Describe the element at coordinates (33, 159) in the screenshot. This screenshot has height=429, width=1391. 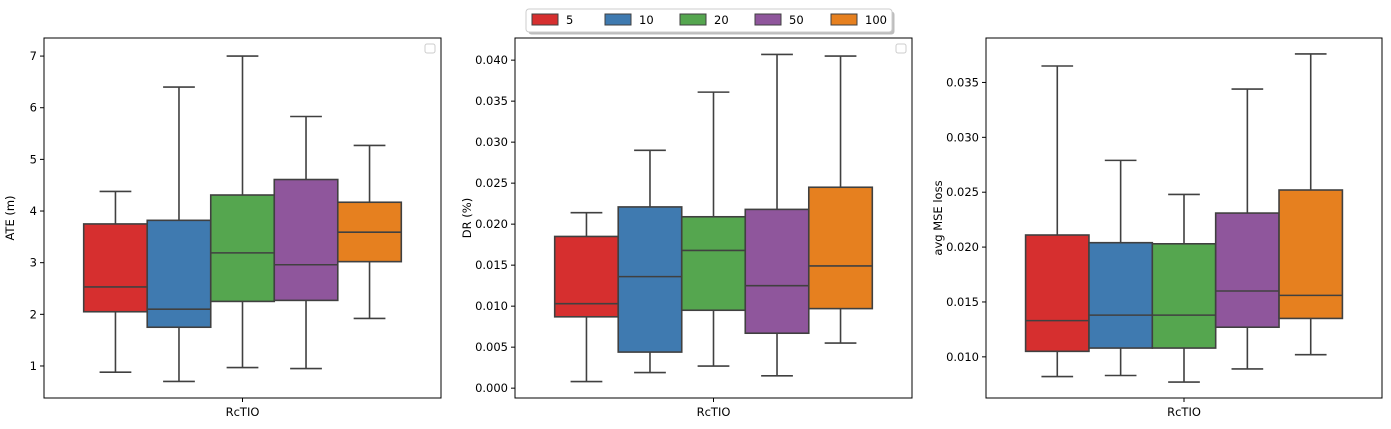
I see `y-tick-label: 5` at that location.